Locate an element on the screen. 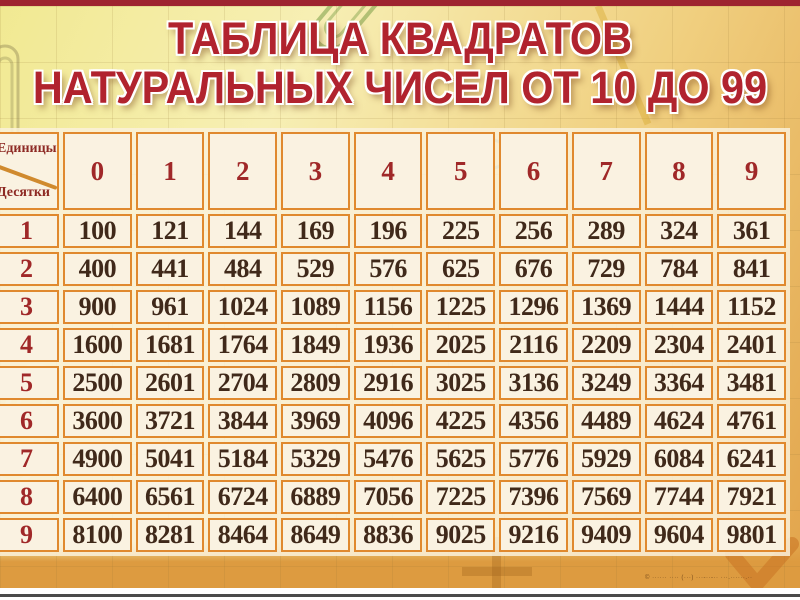 This screenshot has height=600, width=800. row-header-1: 1 is located at coordinates (29, 231).